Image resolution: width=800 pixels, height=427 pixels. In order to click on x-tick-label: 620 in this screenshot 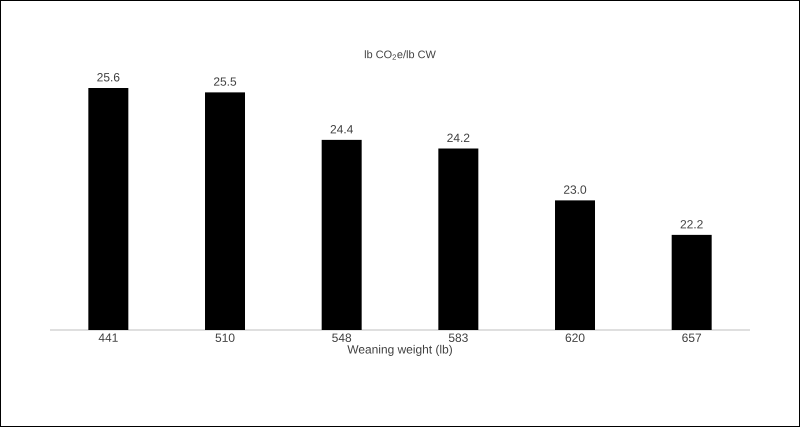, I will do `click(575, 338)`.